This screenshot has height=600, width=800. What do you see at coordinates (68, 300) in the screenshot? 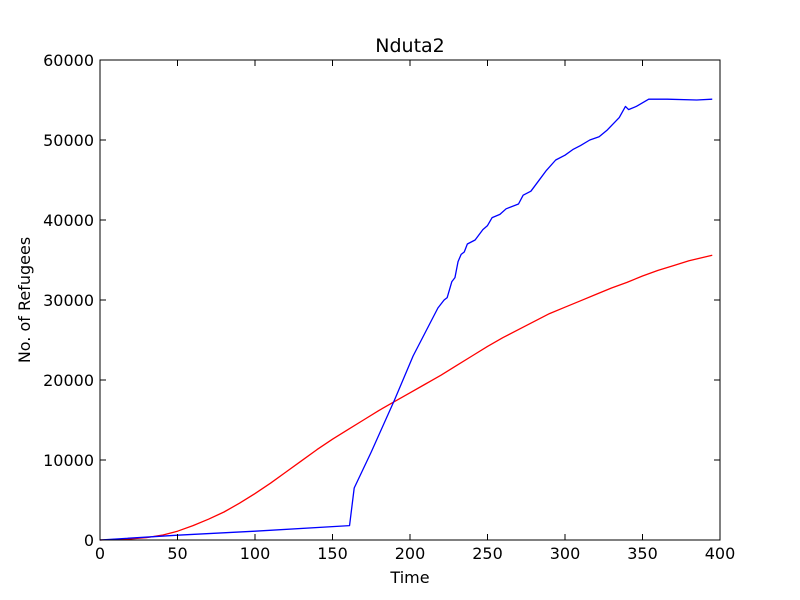
I see `y-tick-label: 30000` at bounding box center [68, 300].